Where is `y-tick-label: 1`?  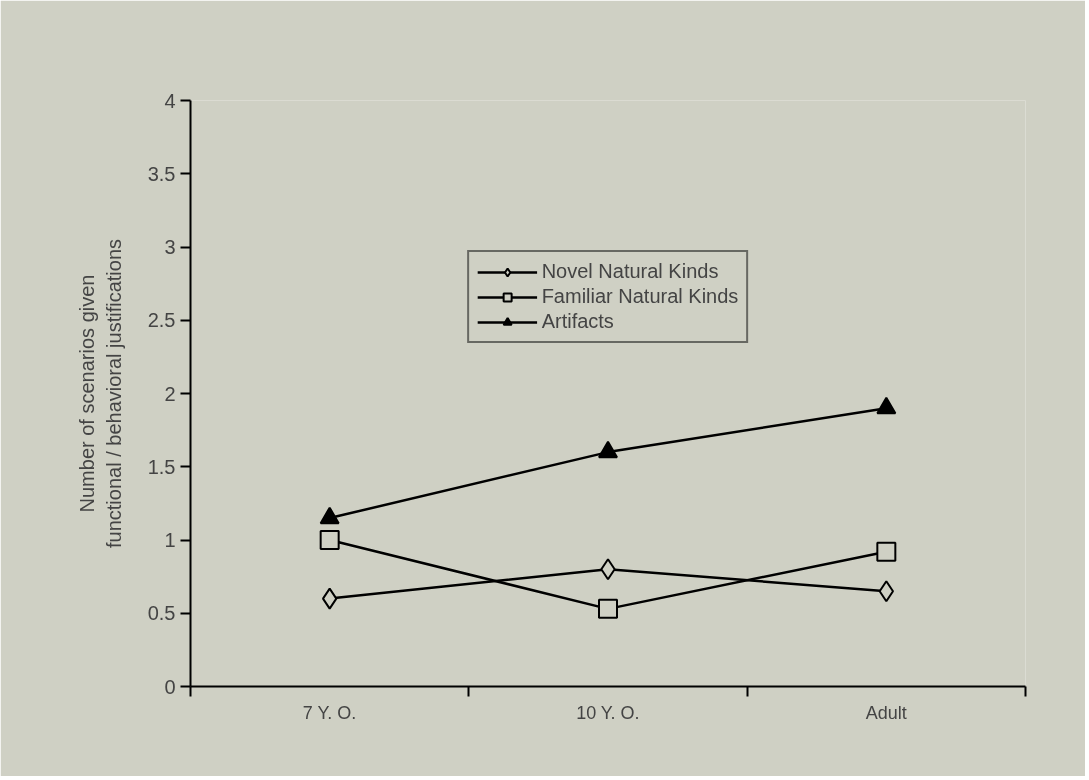 y-tick-label: 1 is located at coordinates (170, 540).